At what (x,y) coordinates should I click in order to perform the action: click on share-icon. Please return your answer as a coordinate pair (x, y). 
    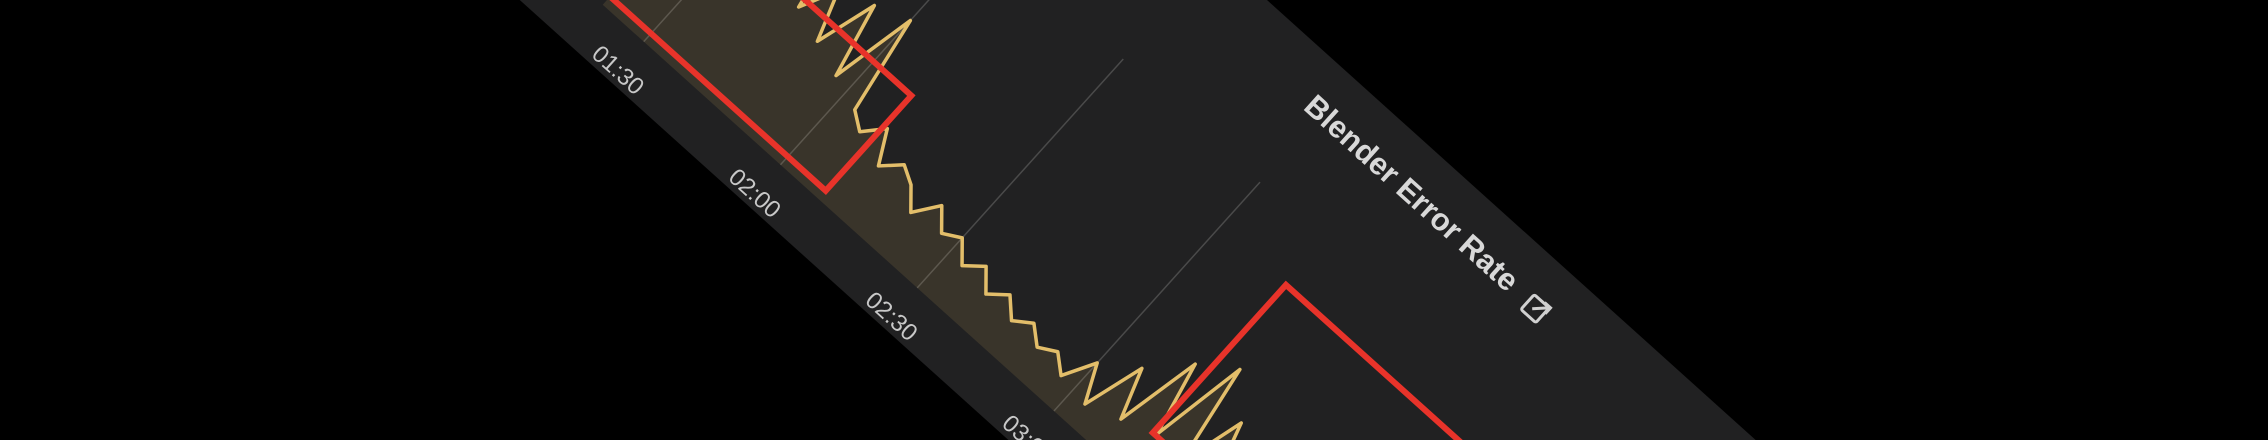
    Looking at the image, I should click on (1536, 308).